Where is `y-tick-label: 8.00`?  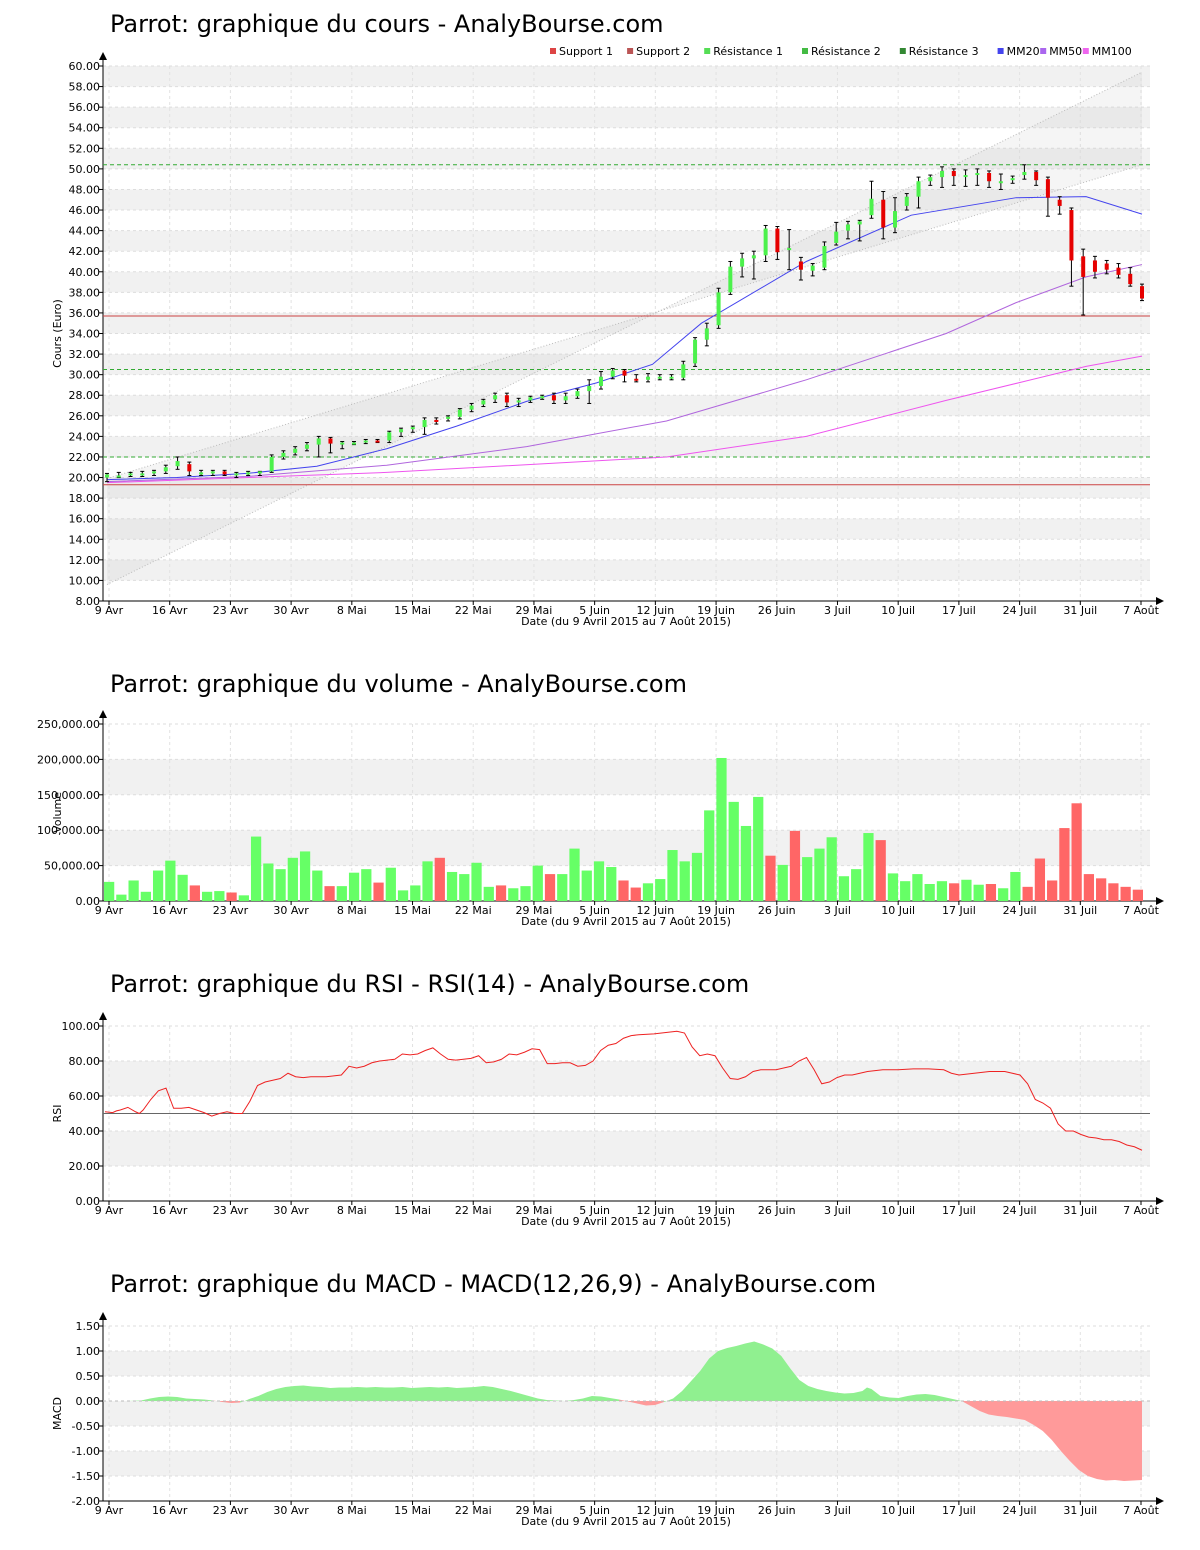
y-tick-label: 8.00 is located at coordinates (88, 601).